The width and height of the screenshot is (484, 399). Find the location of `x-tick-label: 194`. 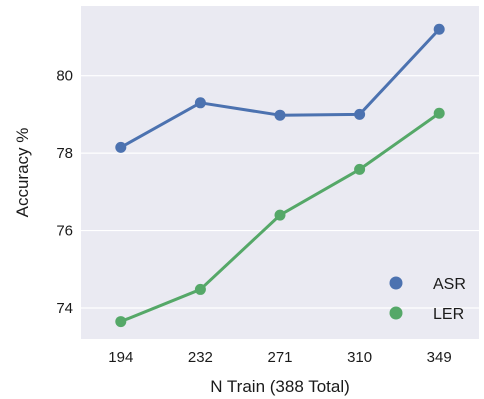

x-tick-label: 194 is located at coordinates (120, 357).